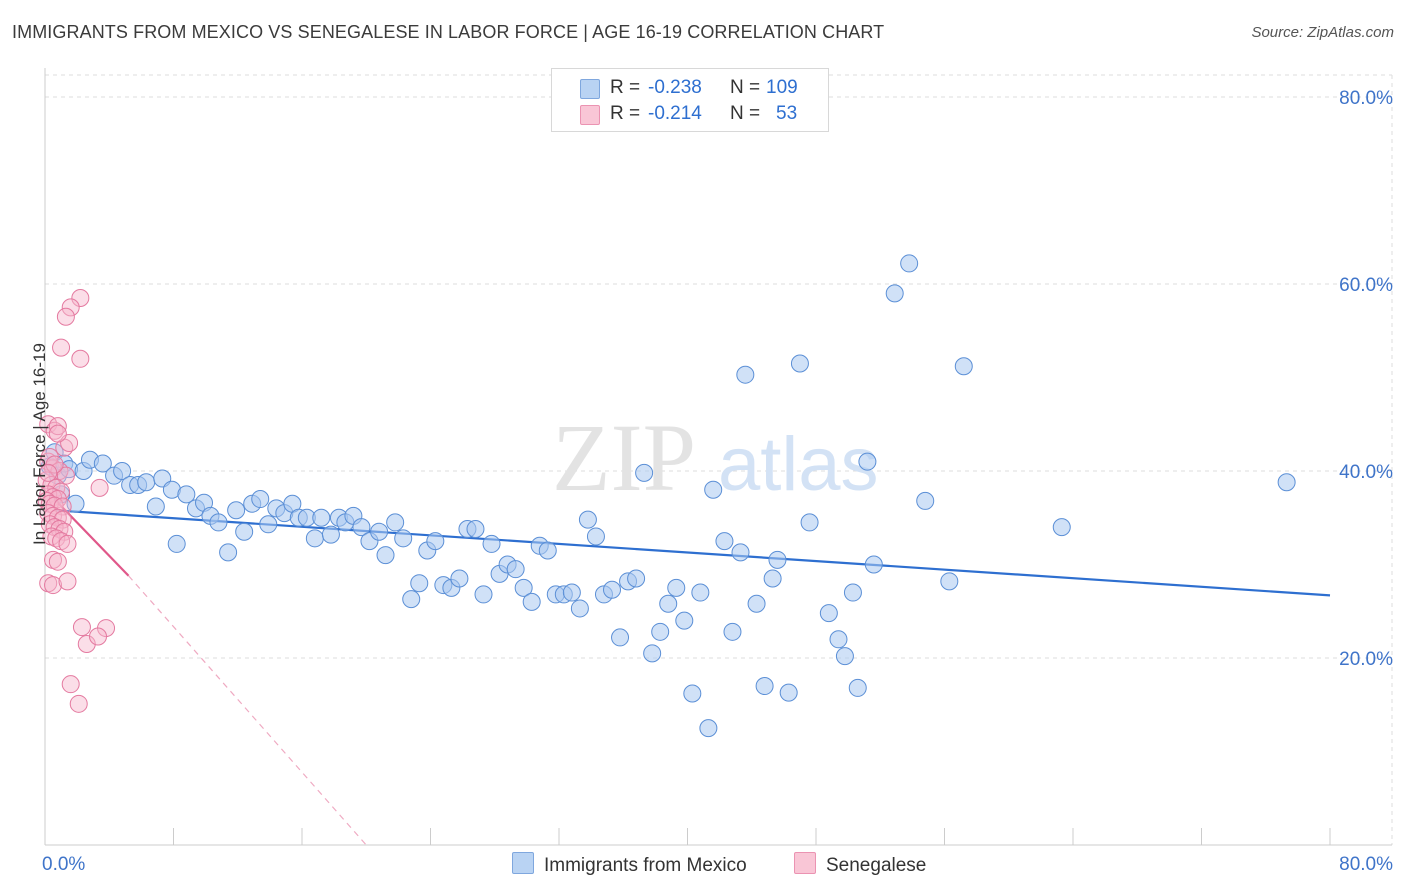 Image resolution: width=1406 pixels, height=892 pixels. I want to click on y-tick-label: 40.0%, so click(1366, 472).